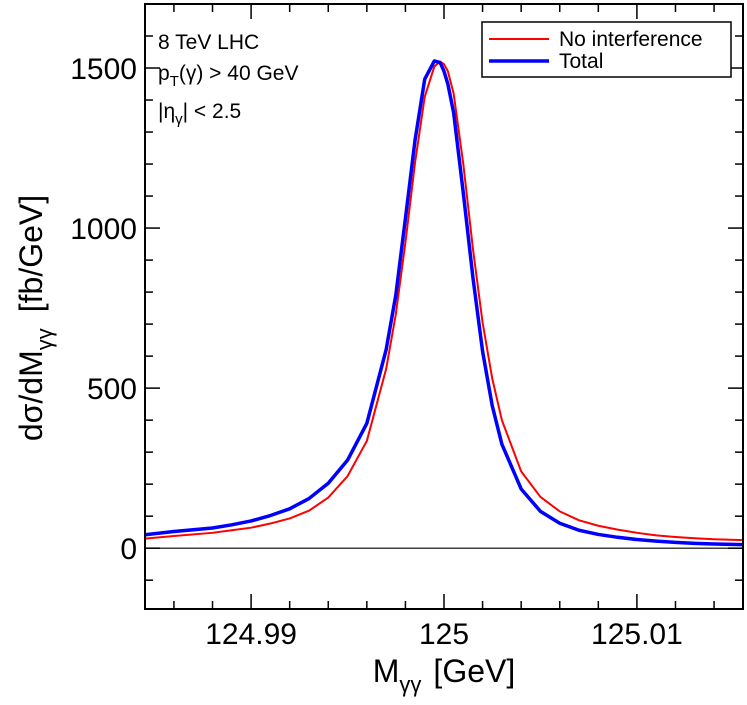  What do you see at coordinates (228, 76) in the screenshot?
I see `annotation-pt-cut: pT(γ) > 40 GeV` at bounding box center [228, 76].